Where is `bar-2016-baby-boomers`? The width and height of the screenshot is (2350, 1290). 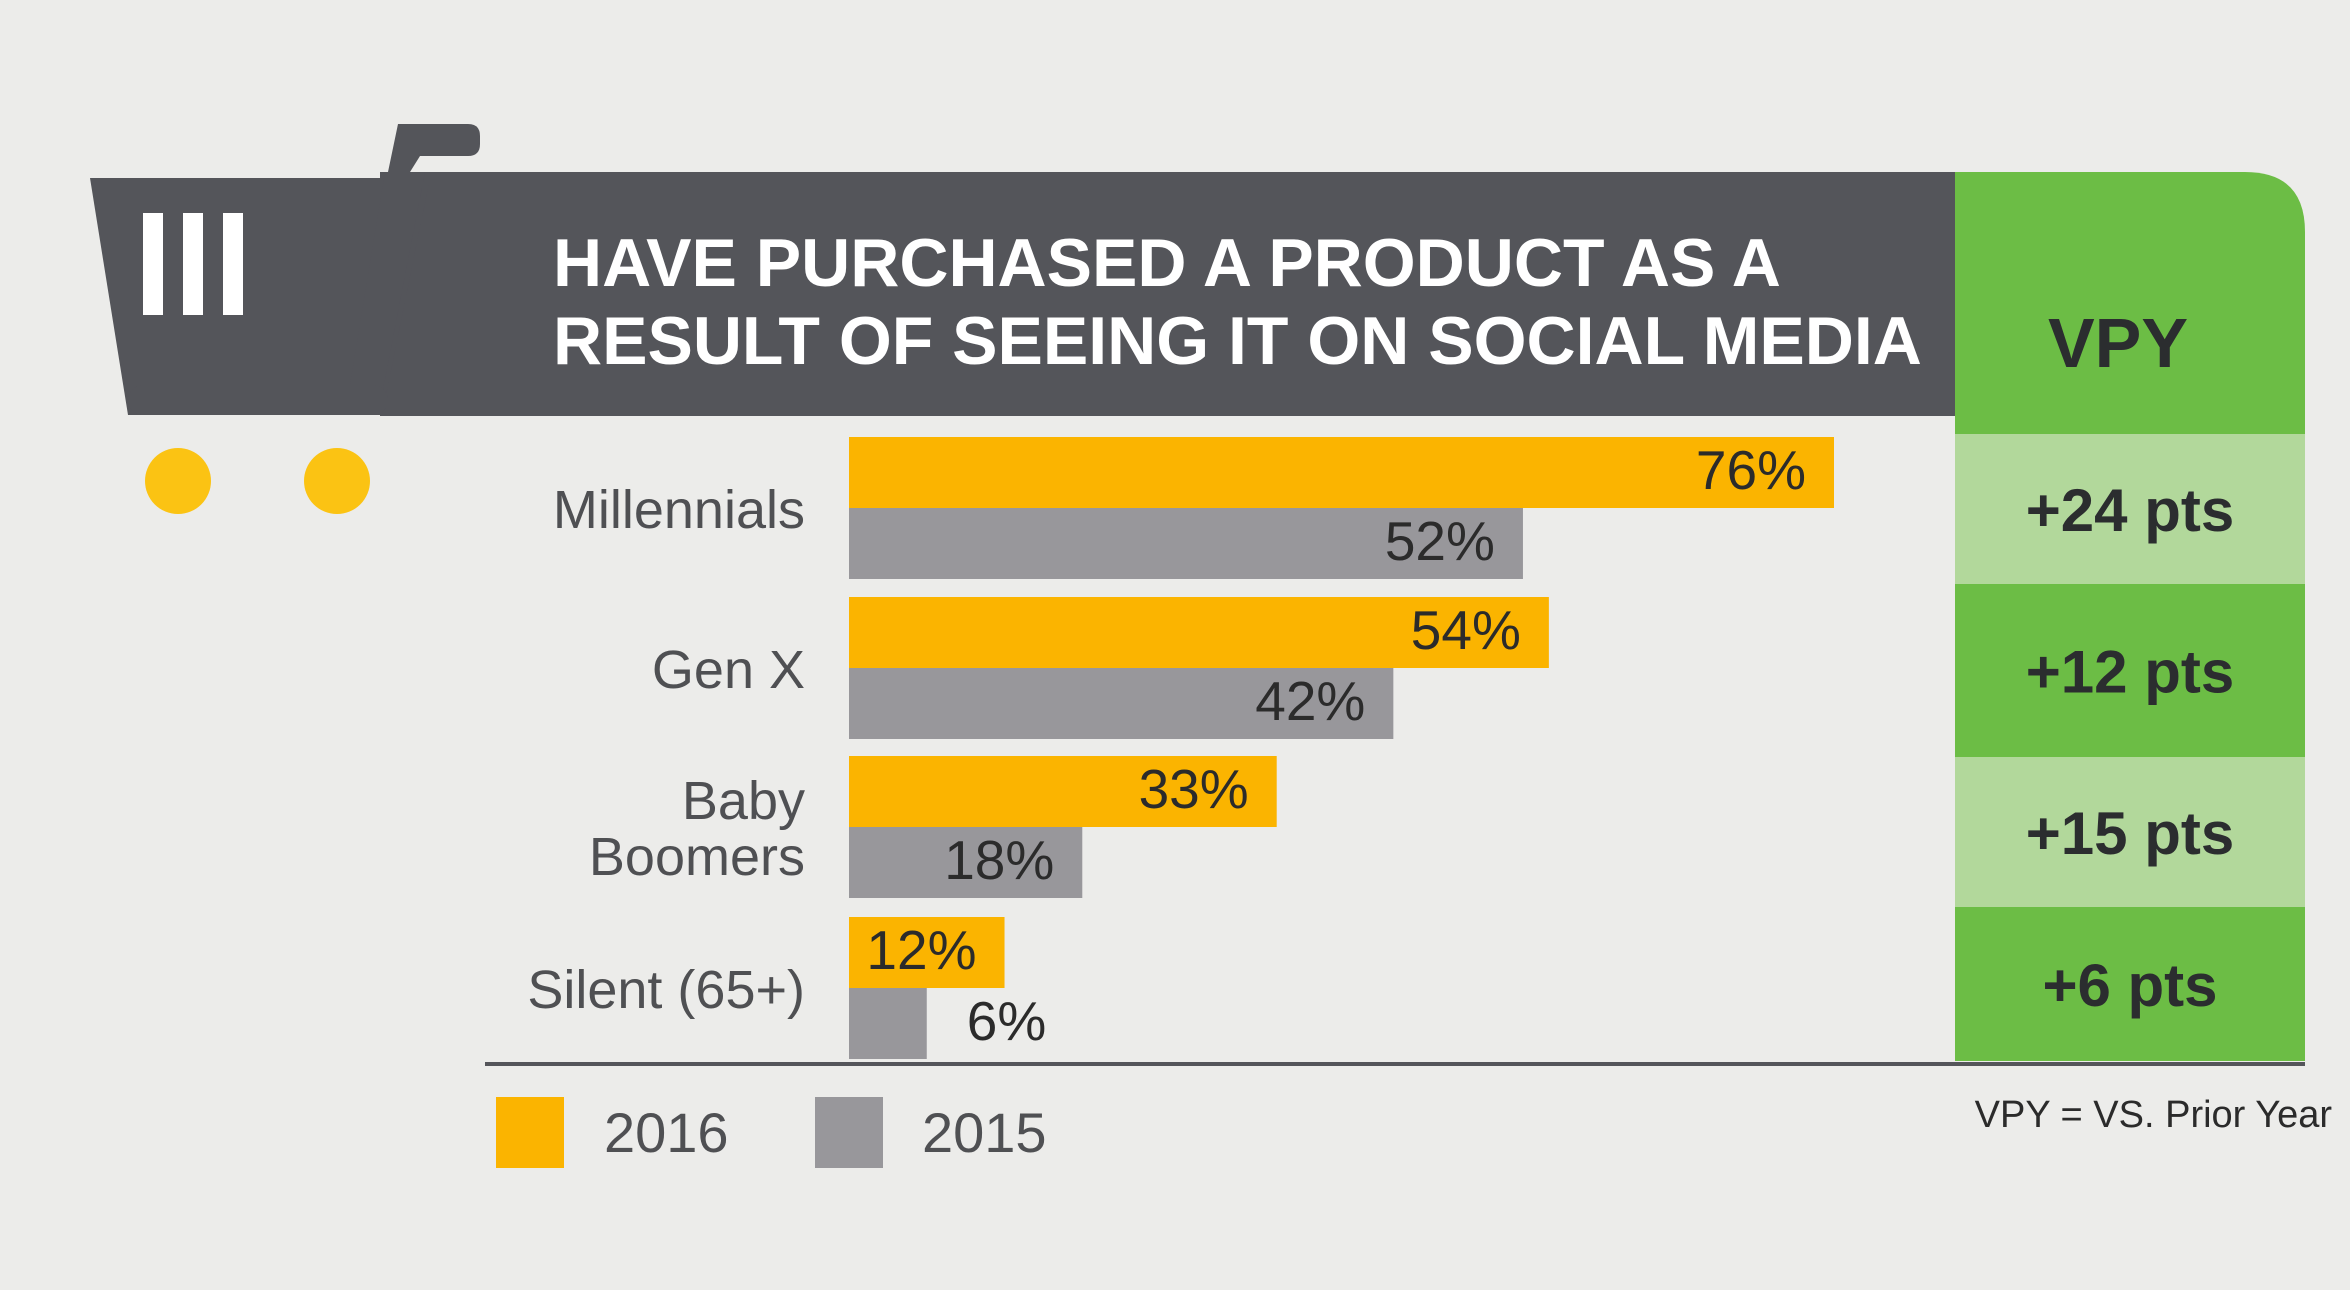
bar-2016-baby-boomers is located at coordinates (1063, 791).